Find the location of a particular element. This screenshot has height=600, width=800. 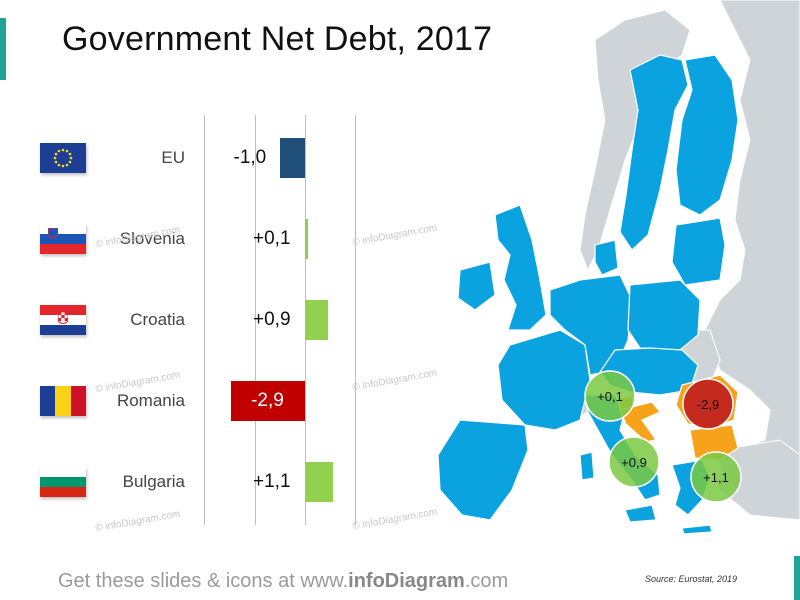

bar-romania is located at coordinates (268, 401).